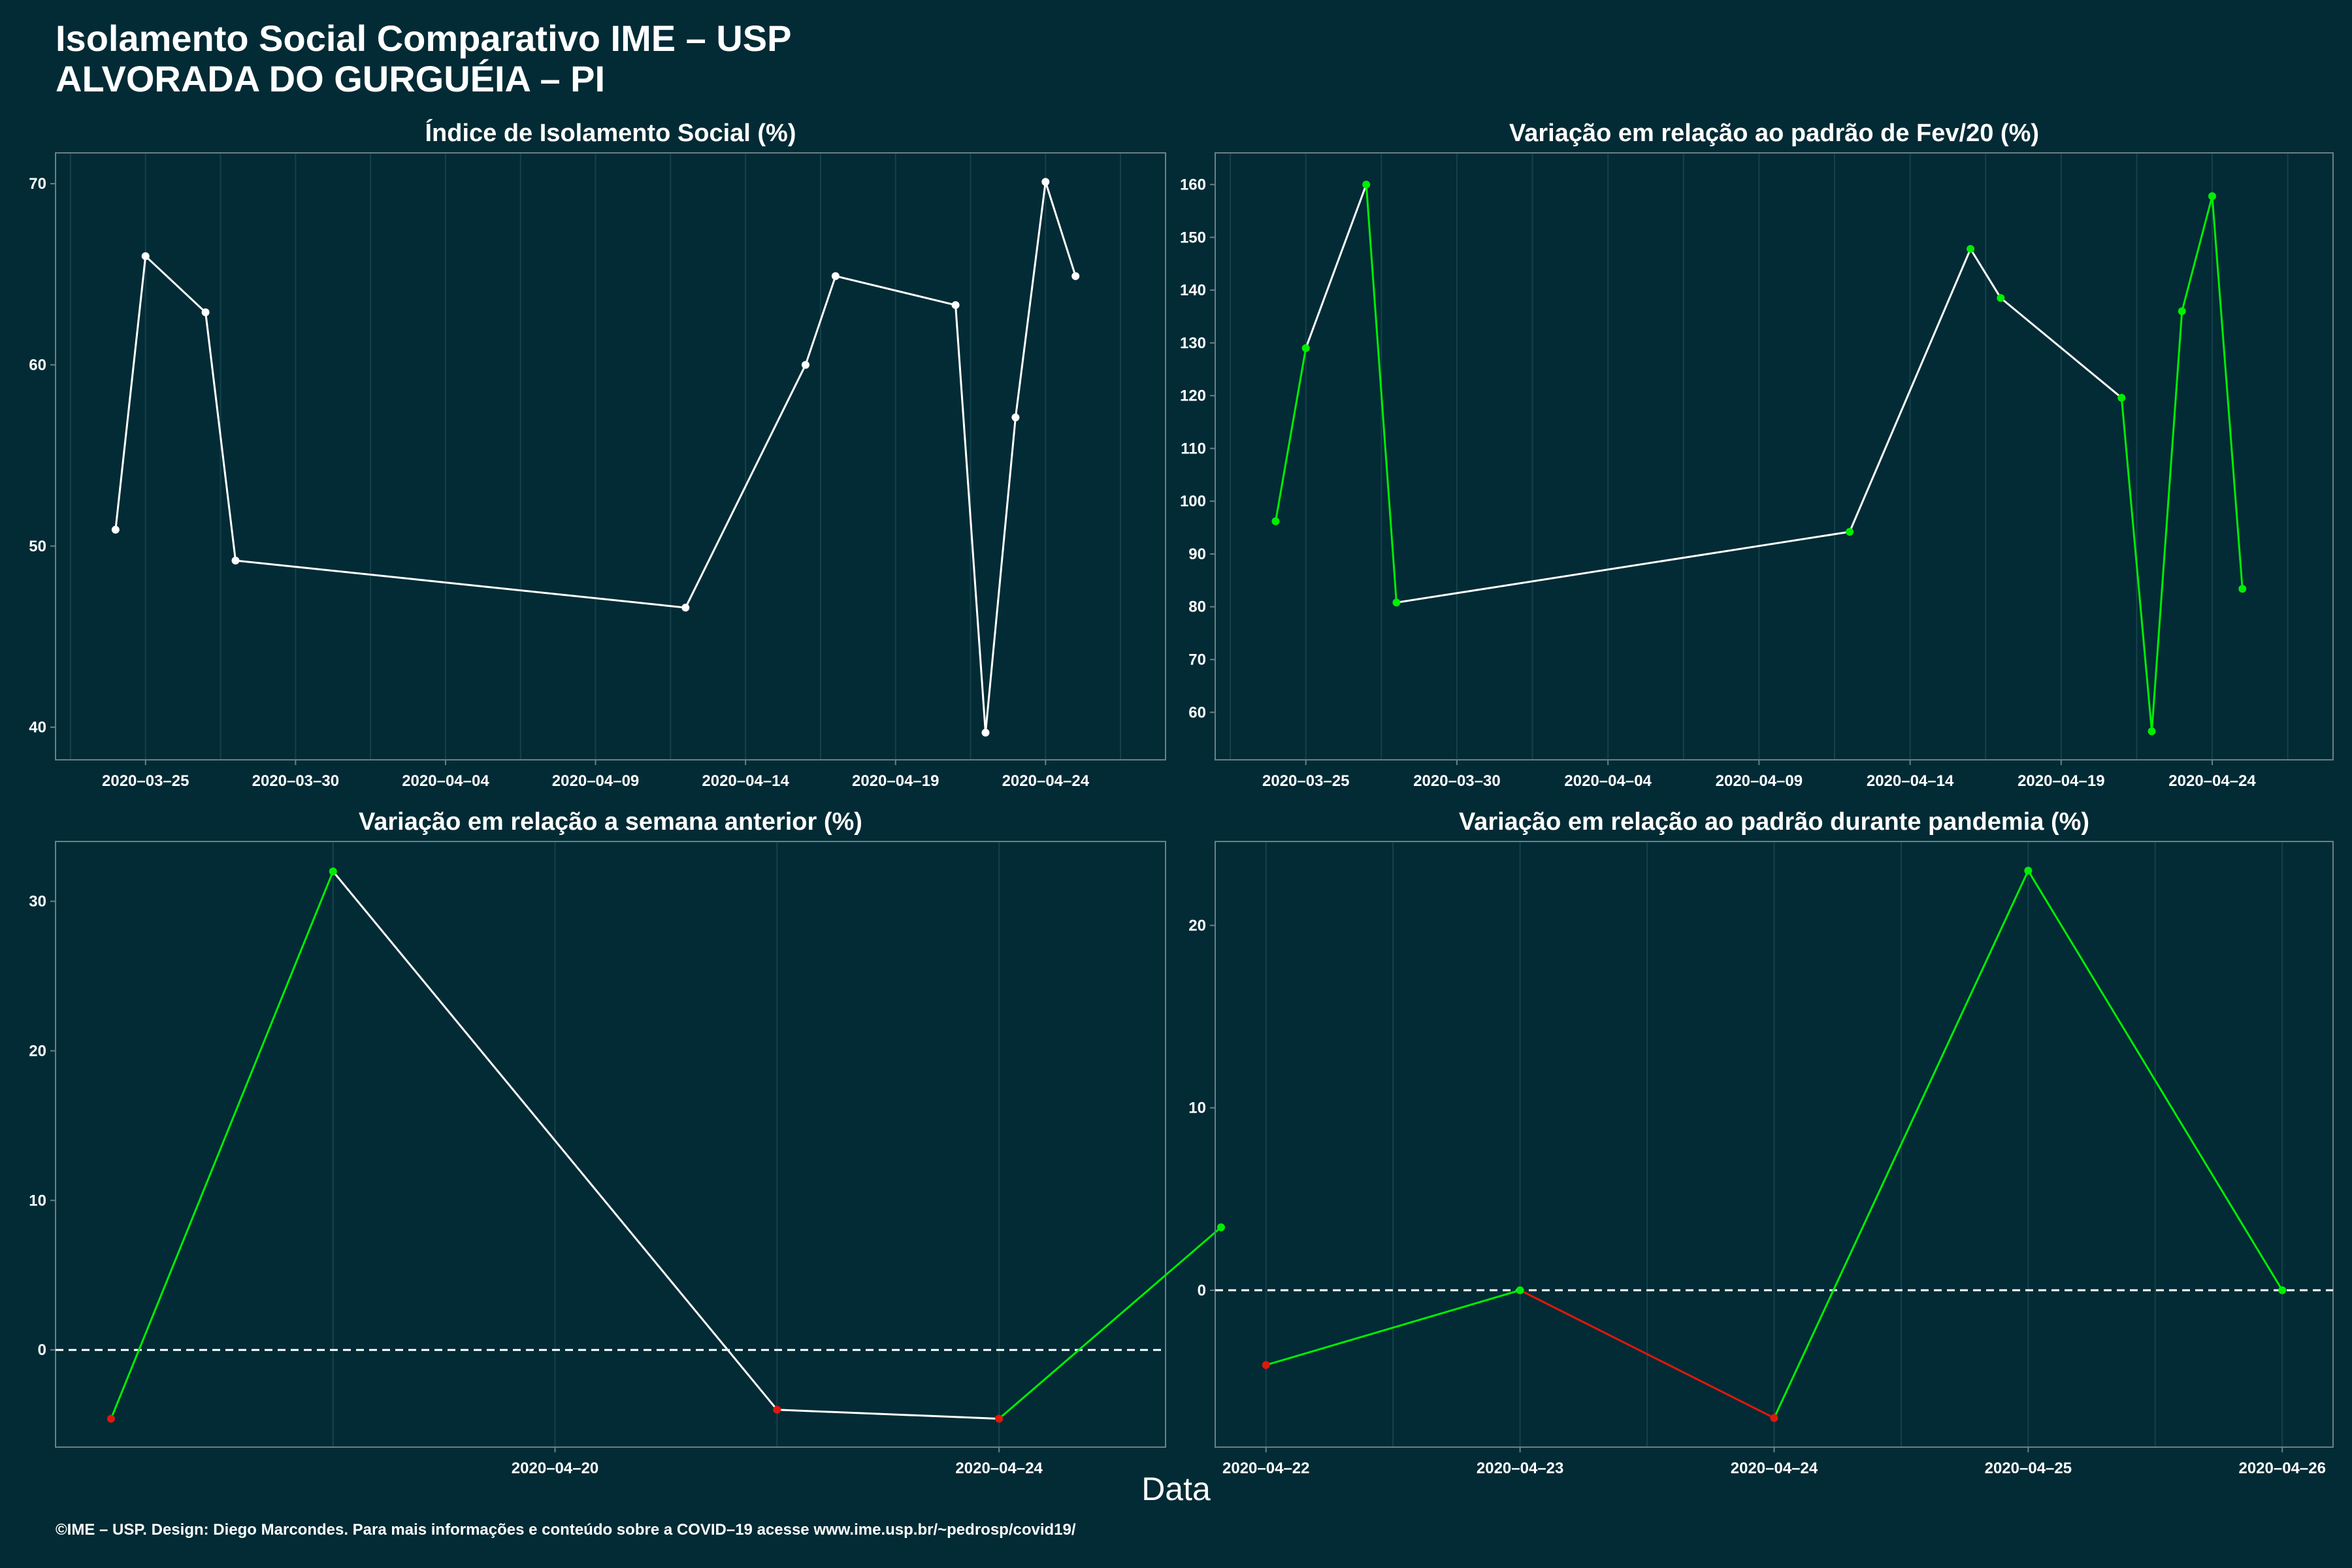  What do you see at coordinates (37, 546) in the screenshot?
I see `y-tick-label: 50` at bounding box center [37, 546].